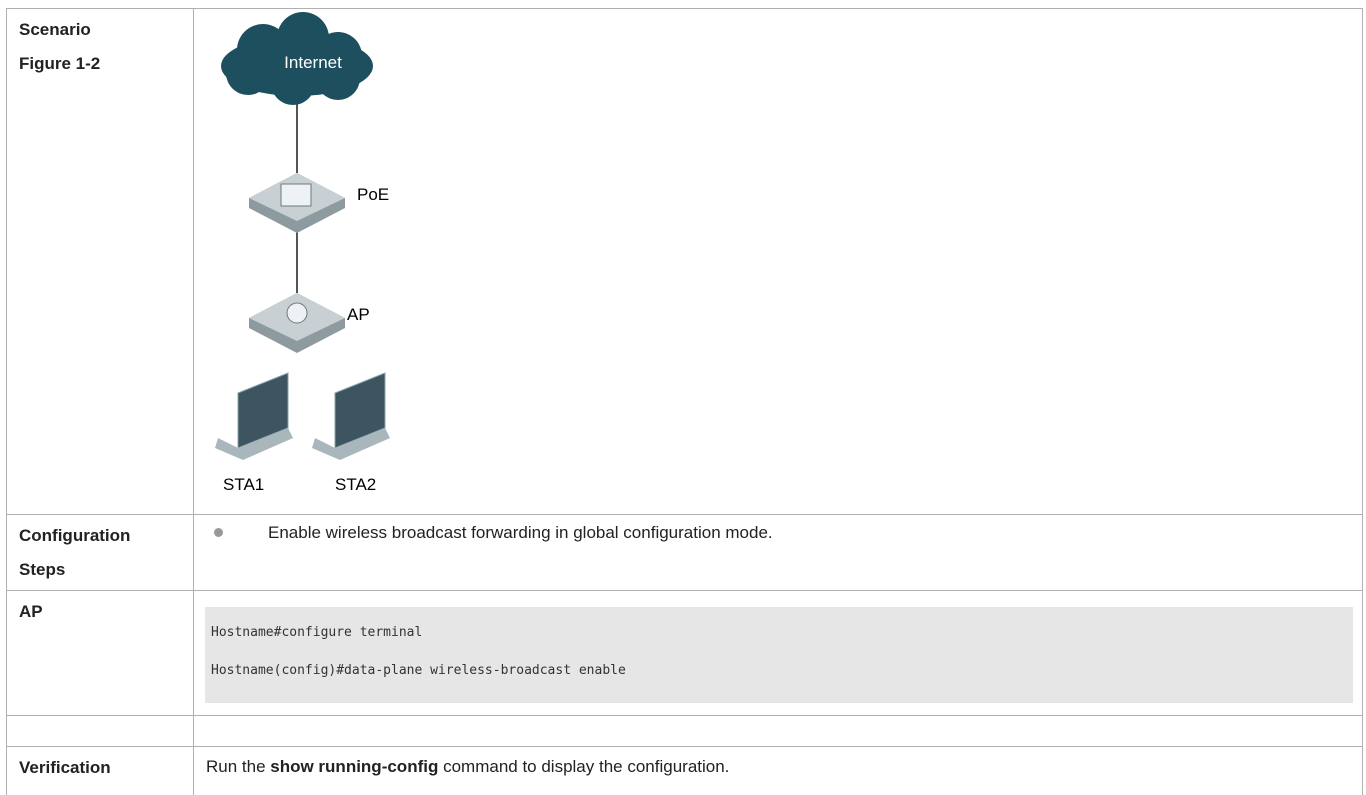 Image resolution: width=1366 pixels, height=795 pixels. What do you see at coordinates (302, 253) in the screenshot?
I see `network-diagram: Internet PoE AP STA1 STA2` at bounding box center [302, 253].